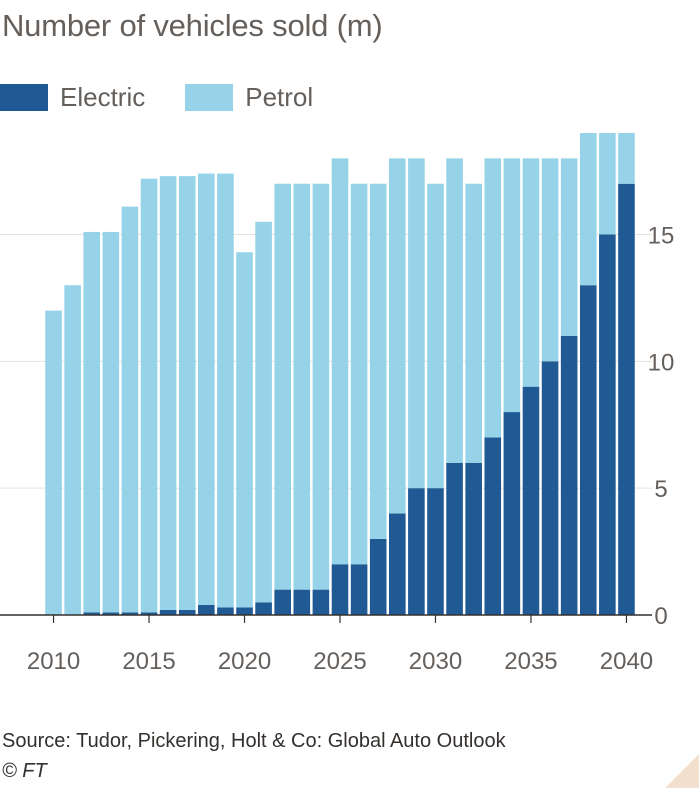 Image resolution: width=699 pixels, height=788 pixels. I want to click on x-tick-label: 2010, so click(53, 661).